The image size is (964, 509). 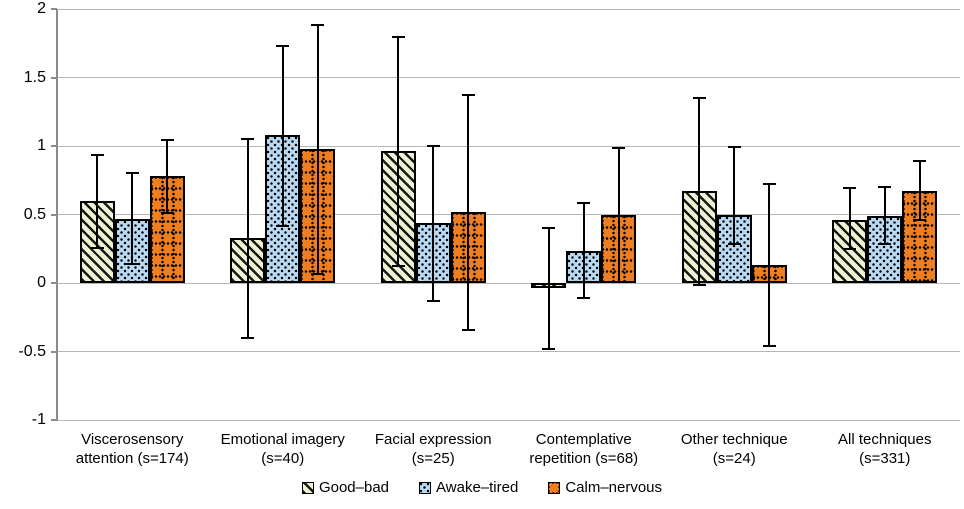 I want to click on y-tick-label: 1.5, so click(x=34, y=77).